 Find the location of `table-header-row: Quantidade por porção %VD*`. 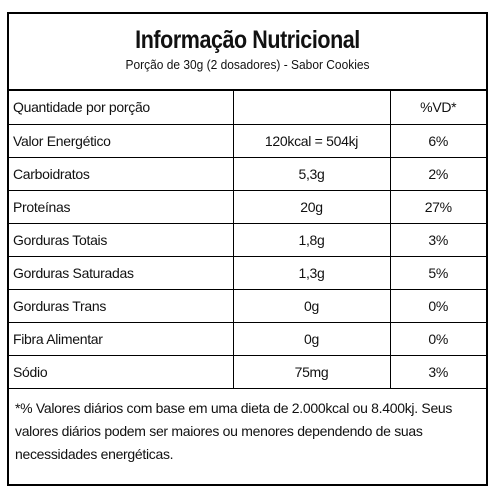

table-header-row: Quantidade por porção %VD* is located at coordinates (247, 108).